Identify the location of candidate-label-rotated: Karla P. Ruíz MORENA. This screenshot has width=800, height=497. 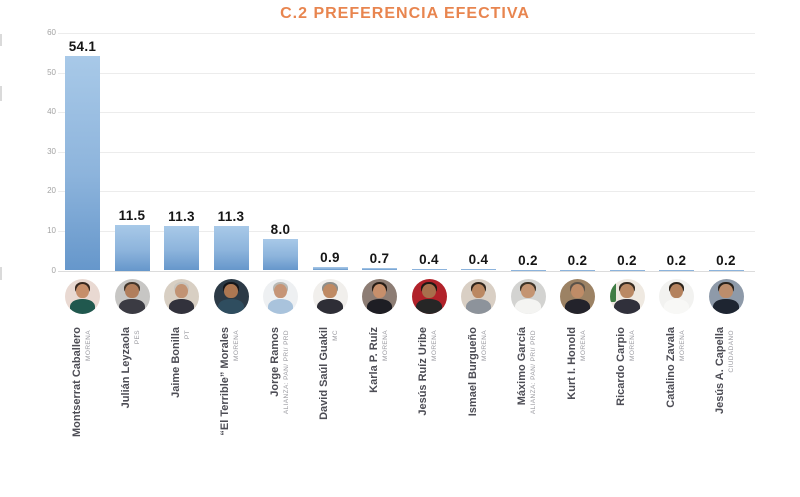
(378, 412).